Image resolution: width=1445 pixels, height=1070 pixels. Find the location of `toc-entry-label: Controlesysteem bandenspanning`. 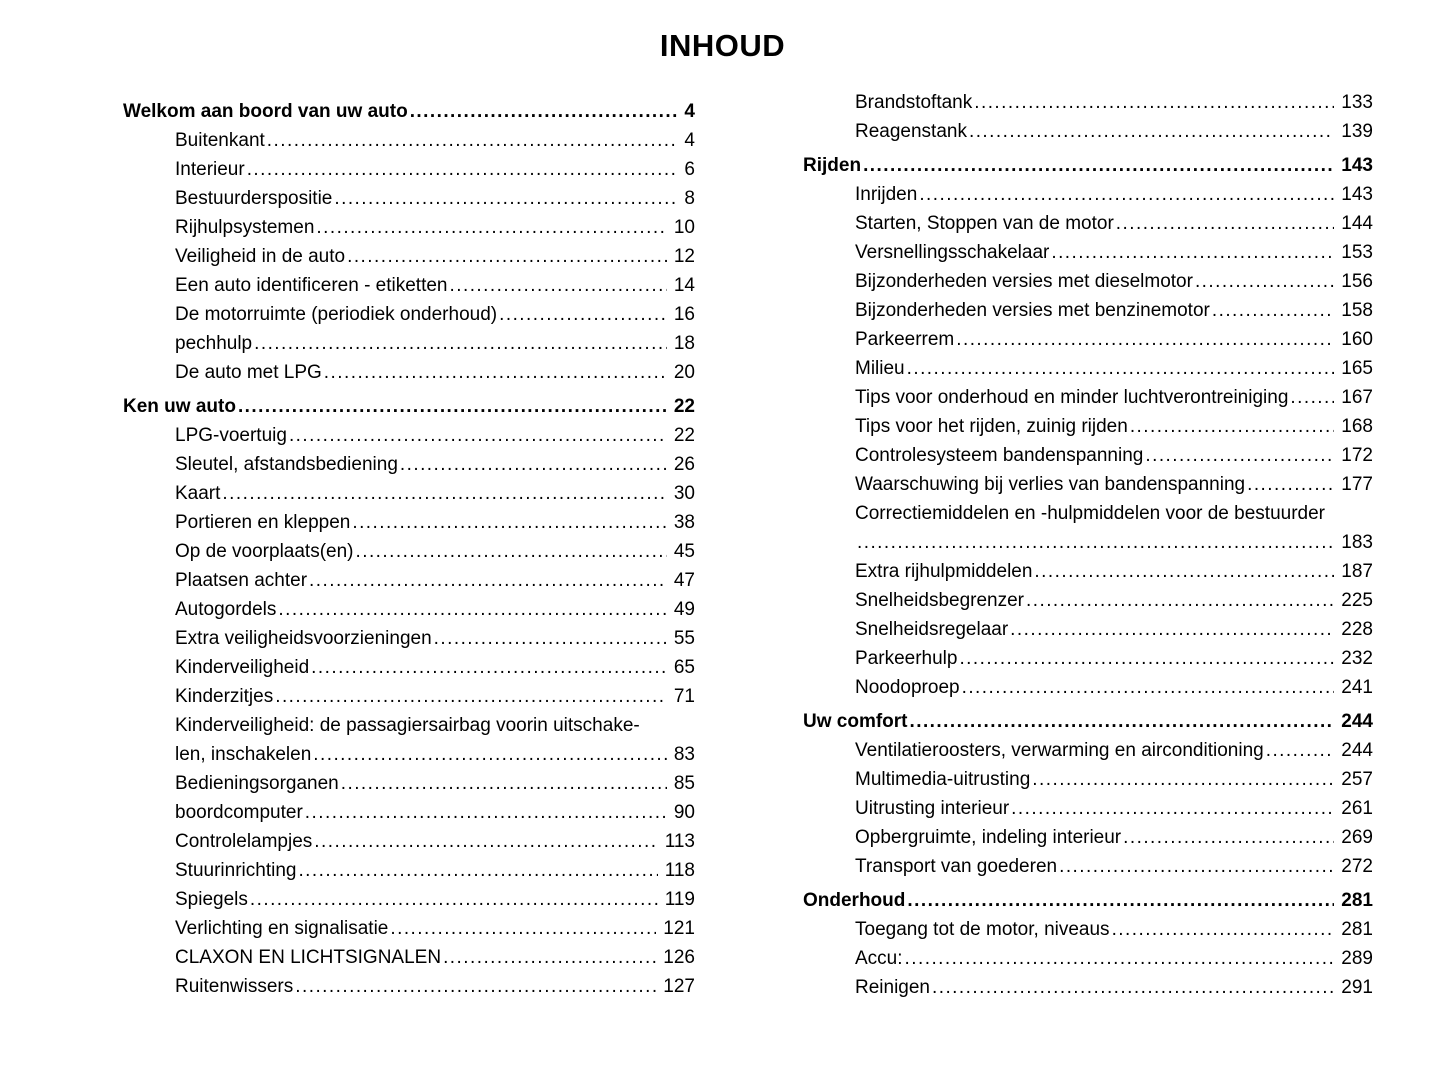

toc-entry-label: Controlesysteem bandenspanning is located at coordinates (999, 455).